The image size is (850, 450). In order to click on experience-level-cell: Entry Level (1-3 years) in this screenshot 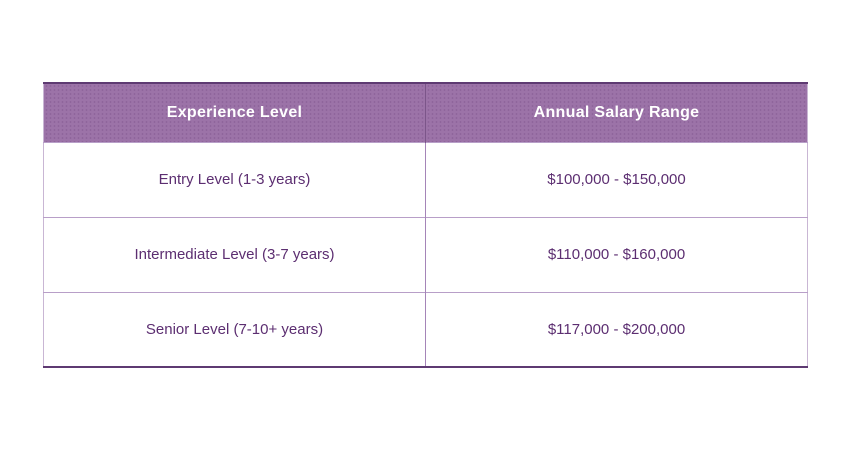, I will do `click(234, 179)`.